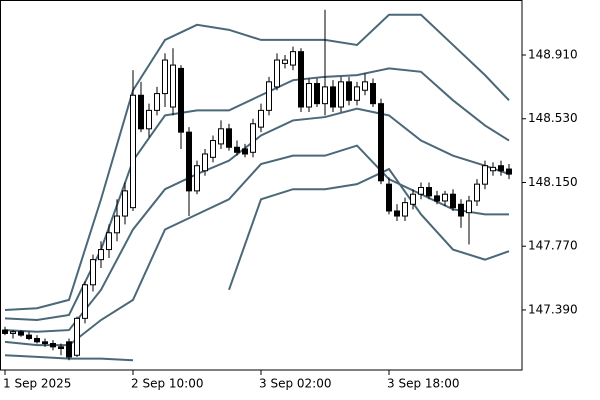 This screenshot has width=600, height=400. Describe the element at coordinates (553, 182) in the screenshot. I see `y-tick-label: 148.150` at that location.